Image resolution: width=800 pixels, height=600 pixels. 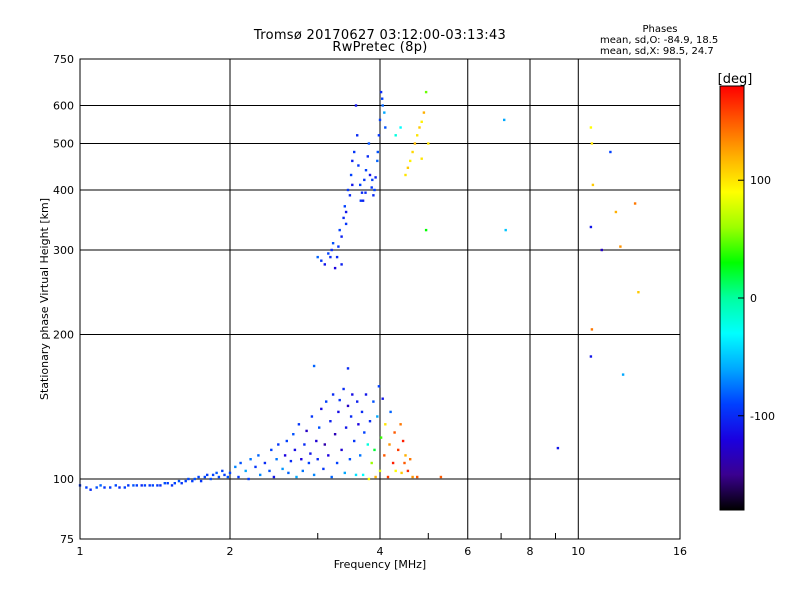 What do you see at coordinates (530, 551) in the screenshot?
I see `x-tick-label: 8` at bounding box center [530, 551].